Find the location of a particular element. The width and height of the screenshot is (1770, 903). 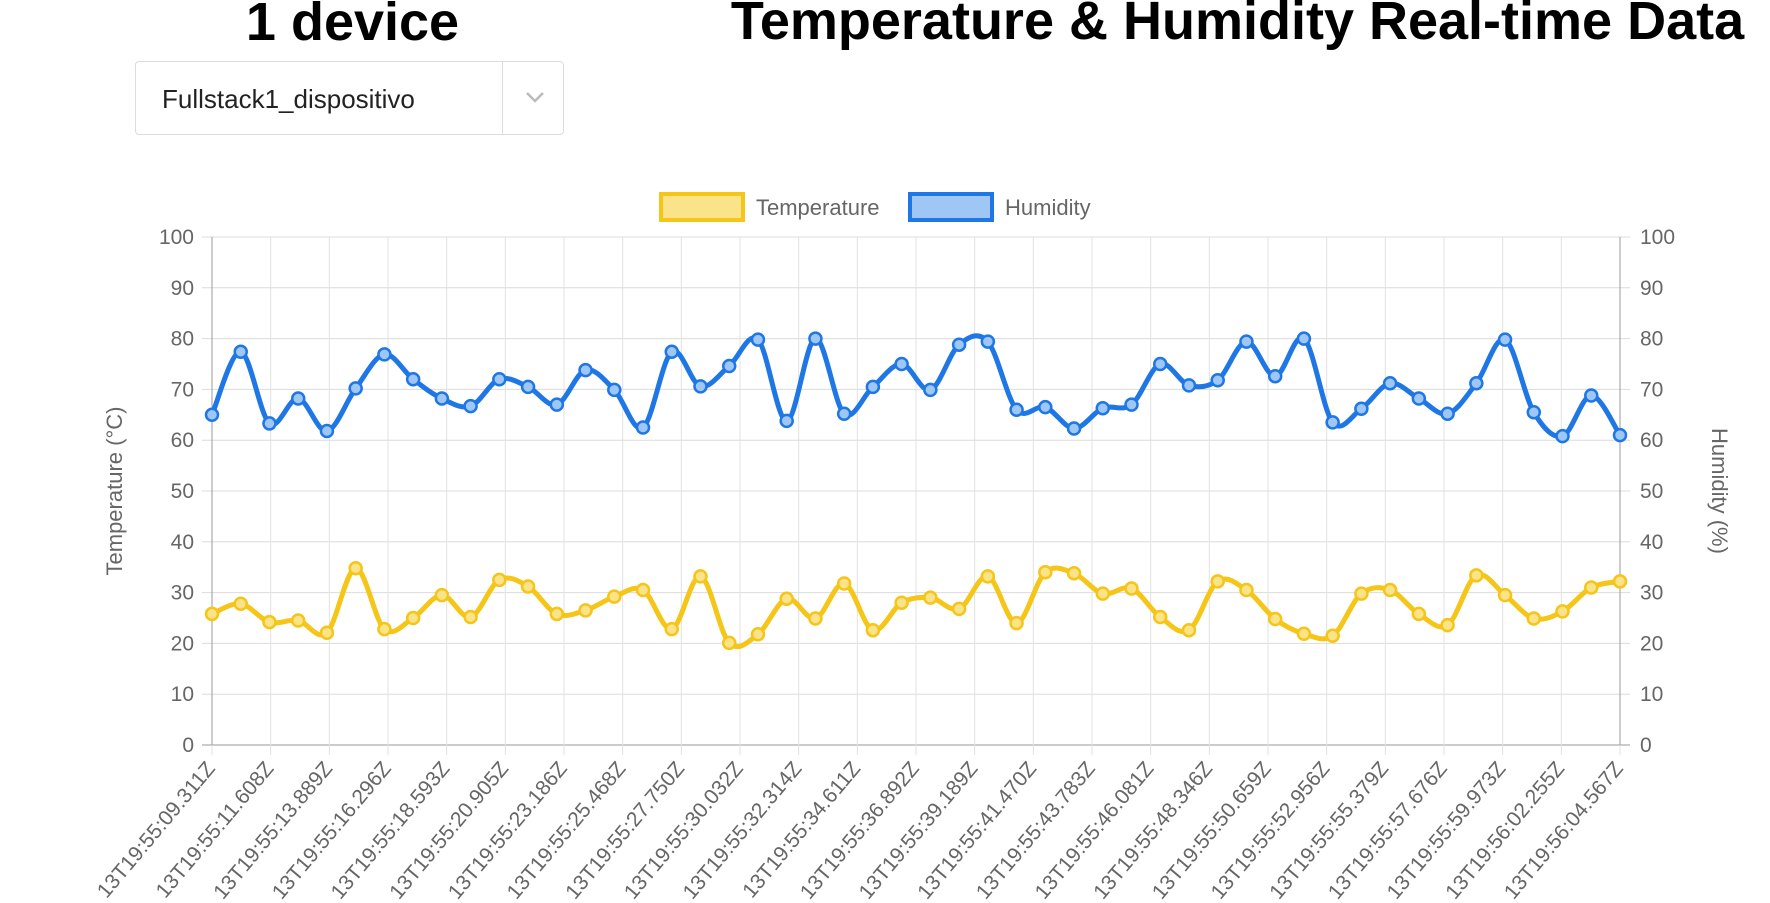

temperature-legend-swatch is located at coordinates (702, 207).